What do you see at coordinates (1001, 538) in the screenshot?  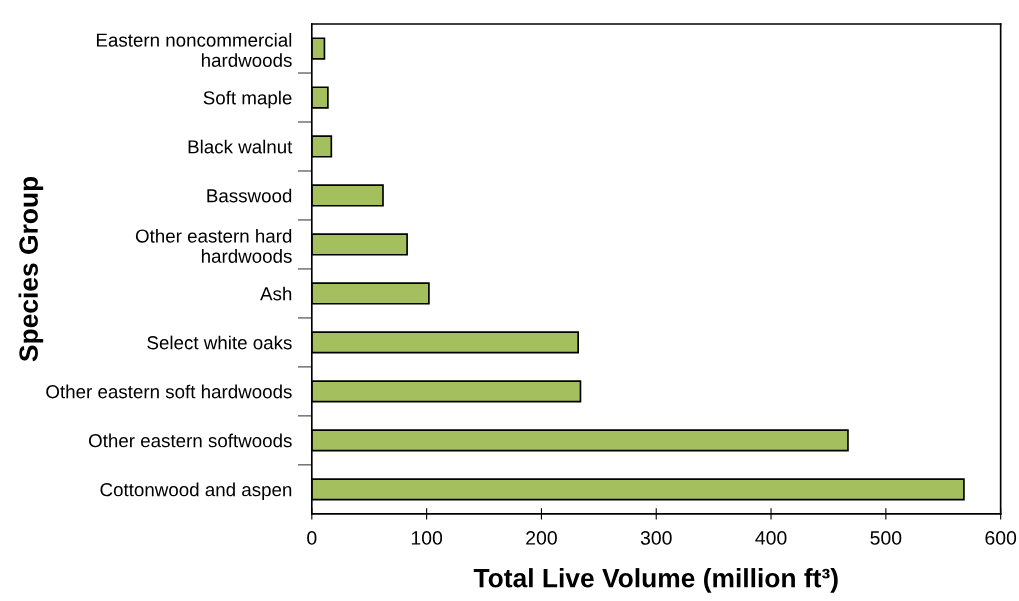 I see `x-tick-label: 600` at bounding box center [1001, 538].